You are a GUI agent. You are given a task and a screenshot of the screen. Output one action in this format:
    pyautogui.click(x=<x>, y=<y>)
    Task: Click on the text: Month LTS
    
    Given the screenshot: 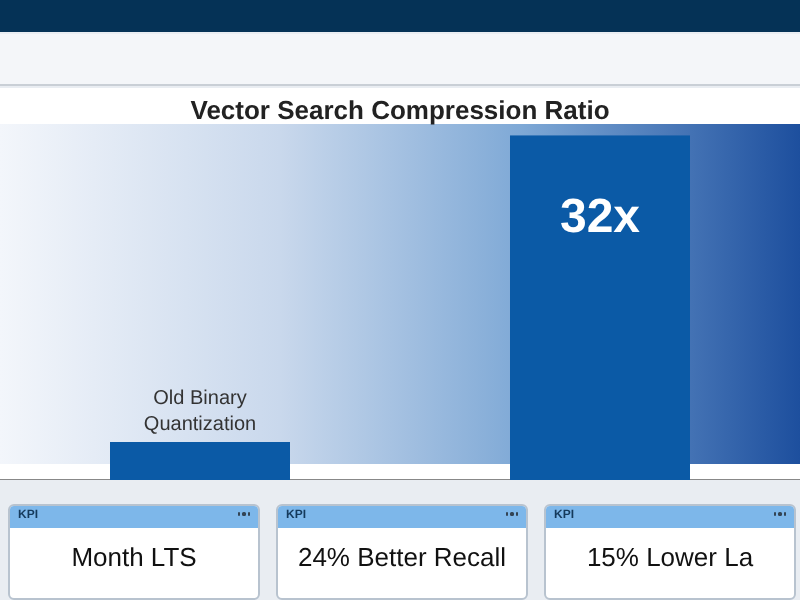 What is the action you would take?
    pyautogui.click(x=134, y=557)
    